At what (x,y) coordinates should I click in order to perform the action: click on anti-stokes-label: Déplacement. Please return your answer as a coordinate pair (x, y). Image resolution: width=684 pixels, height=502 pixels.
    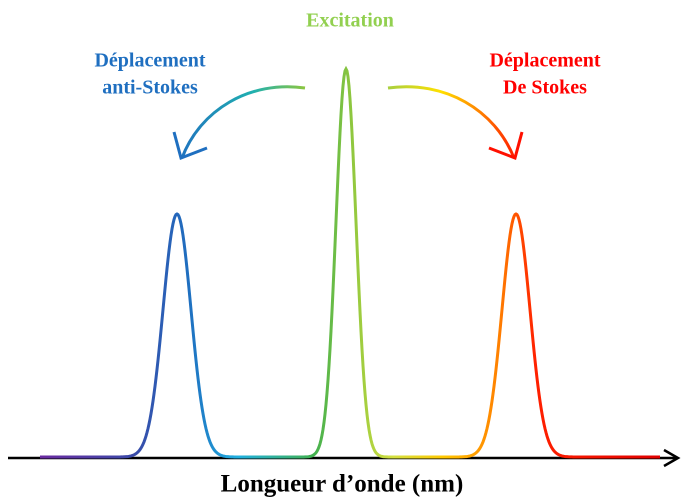
    Looking at the image, I should click on (149, 61).